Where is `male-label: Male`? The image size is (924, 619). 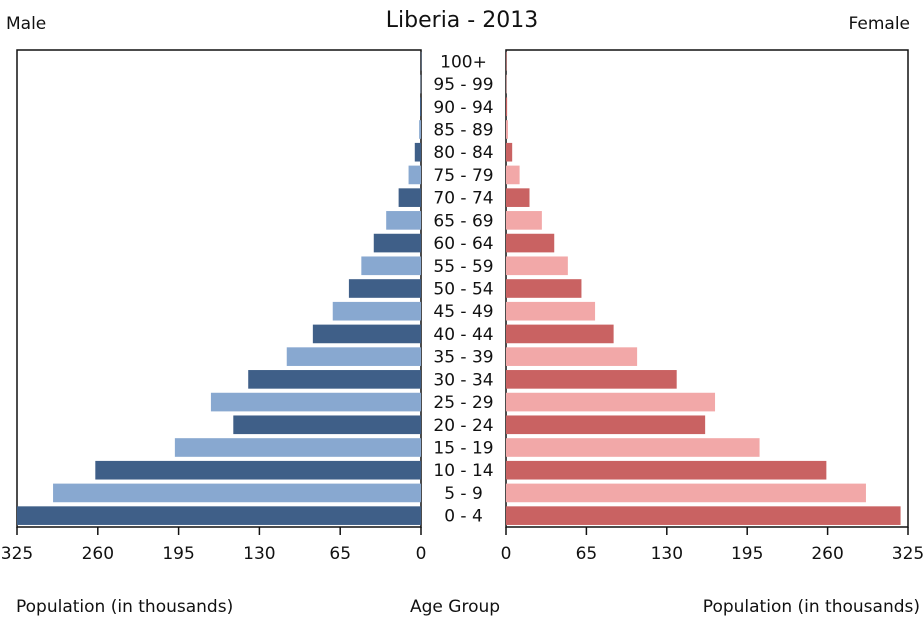
male-label: Male is located at coordinates (26, 24).